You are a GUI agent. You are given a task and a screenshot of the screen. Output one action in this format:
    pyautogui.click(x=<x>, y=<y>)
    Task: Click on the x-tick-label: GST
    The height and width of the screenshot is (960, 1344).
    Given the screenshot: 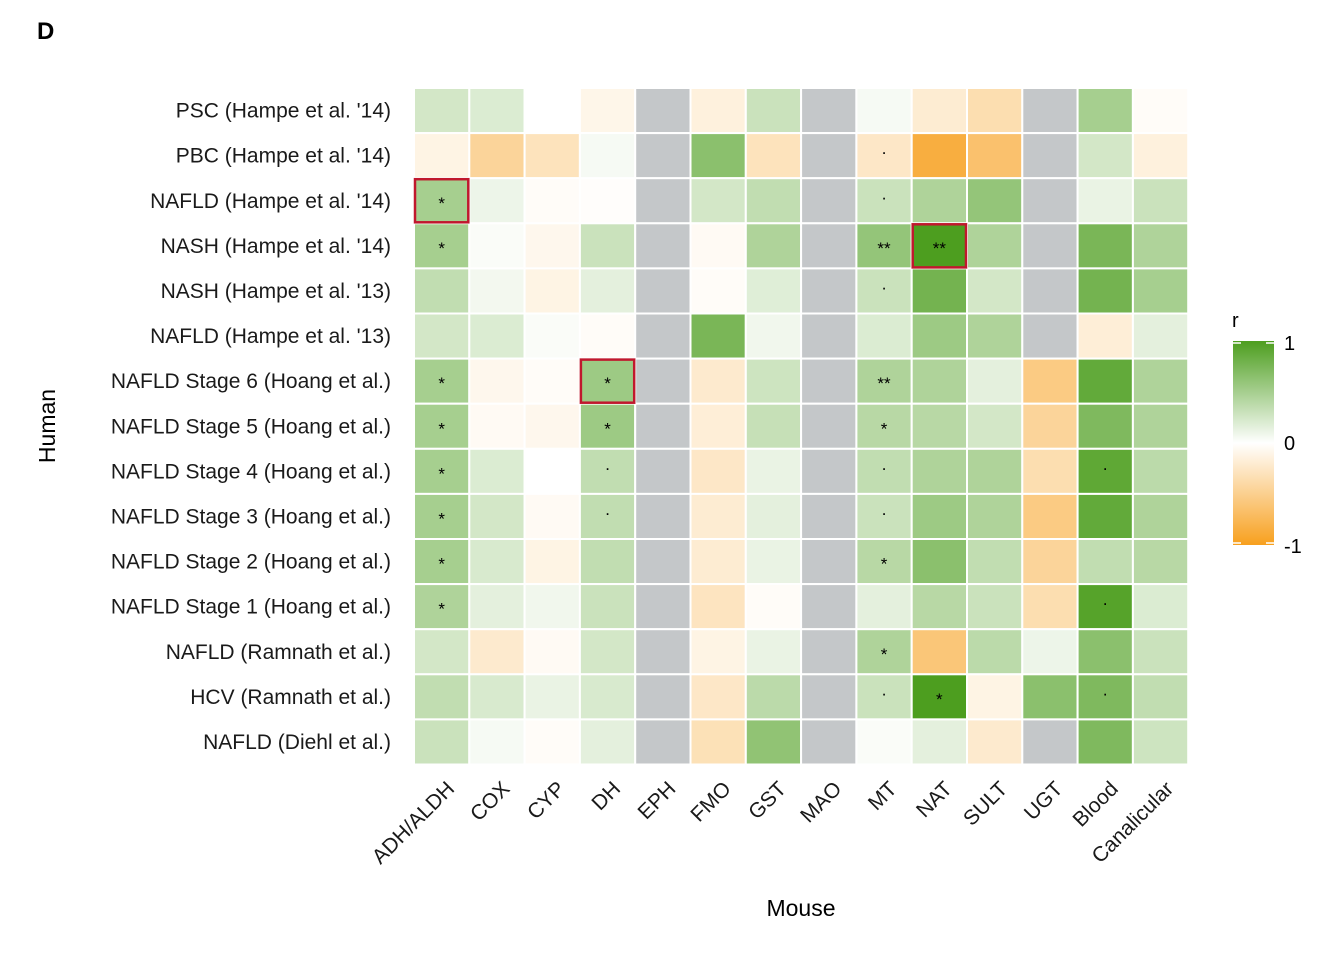 What is the action you would take?
    pyautogui.click(x=767, y=800)
    